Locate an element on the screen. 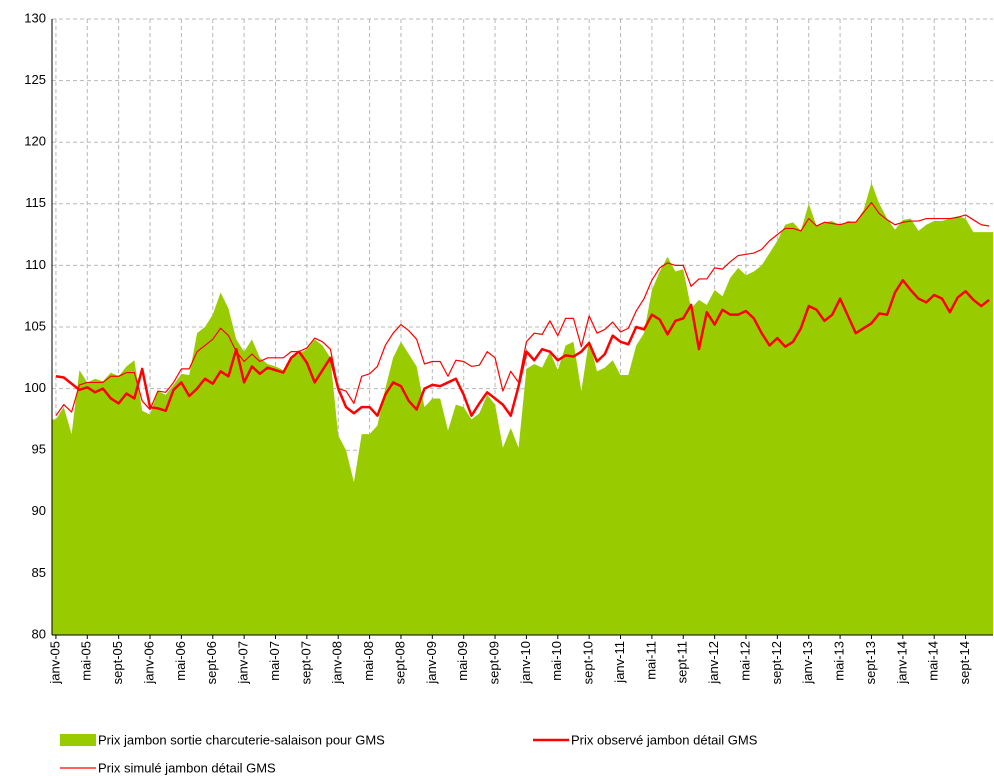  x-tick-label: mai-05 is located at coordinates (86, 661).